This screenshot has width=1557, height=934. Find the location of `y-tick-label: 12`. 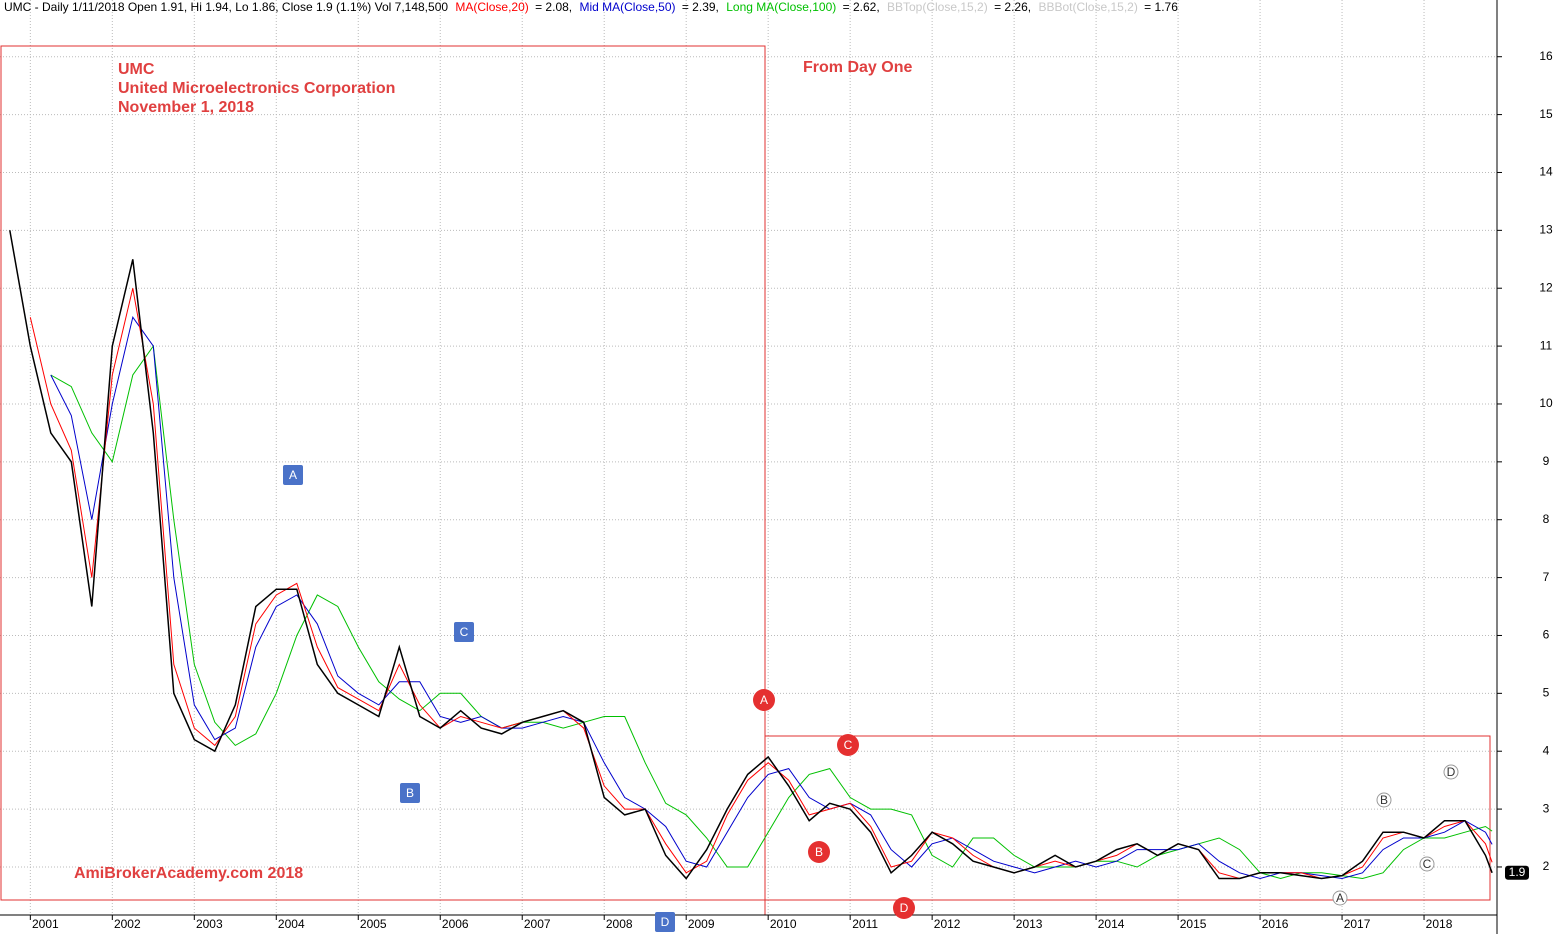

y-tick-label: 12 is located at coordinates (1546, 287).